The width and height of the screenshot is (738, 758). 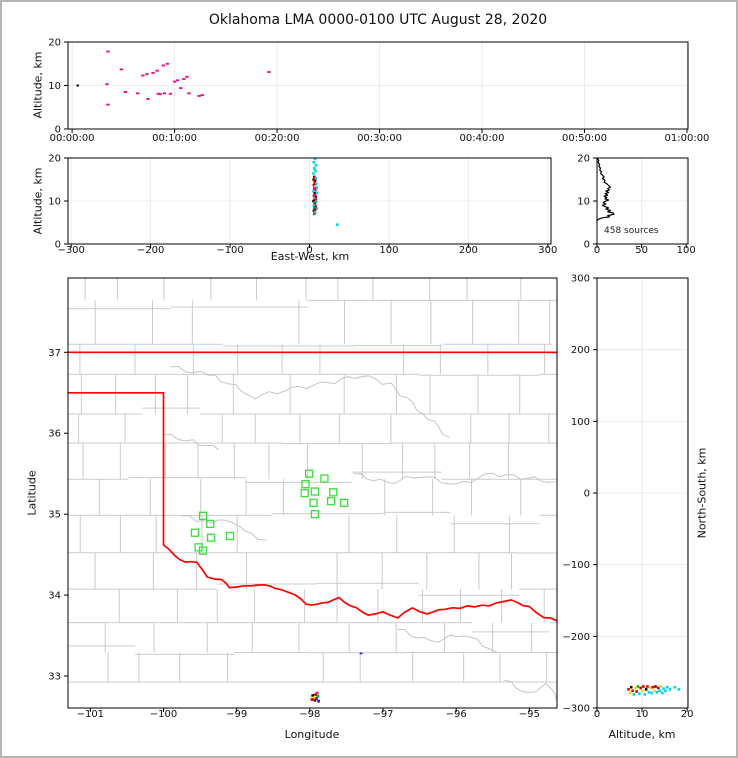 What do you see at coordinates (54, 677) in the screenshot?
I see `y-tick-label: 33` at bounding box center [54, 677].